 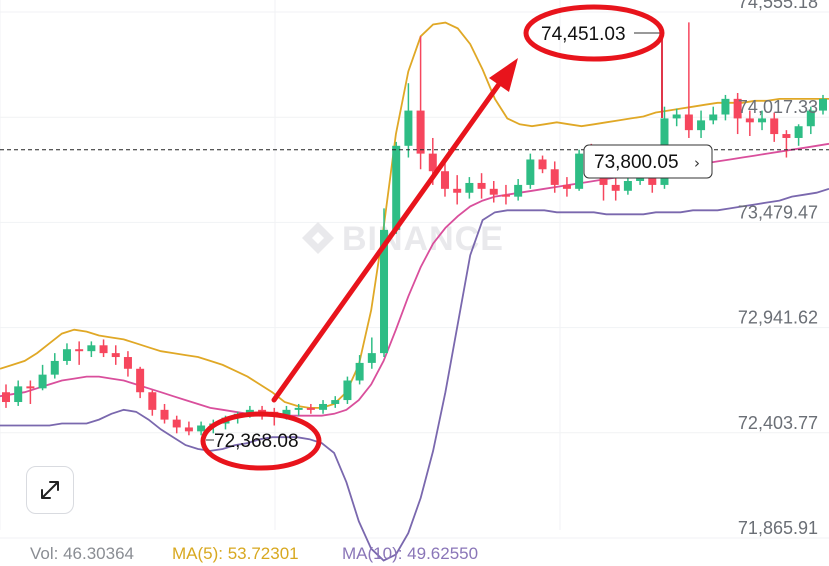 I want to click on watermark: BINANCE, so click(x=403, y=239).